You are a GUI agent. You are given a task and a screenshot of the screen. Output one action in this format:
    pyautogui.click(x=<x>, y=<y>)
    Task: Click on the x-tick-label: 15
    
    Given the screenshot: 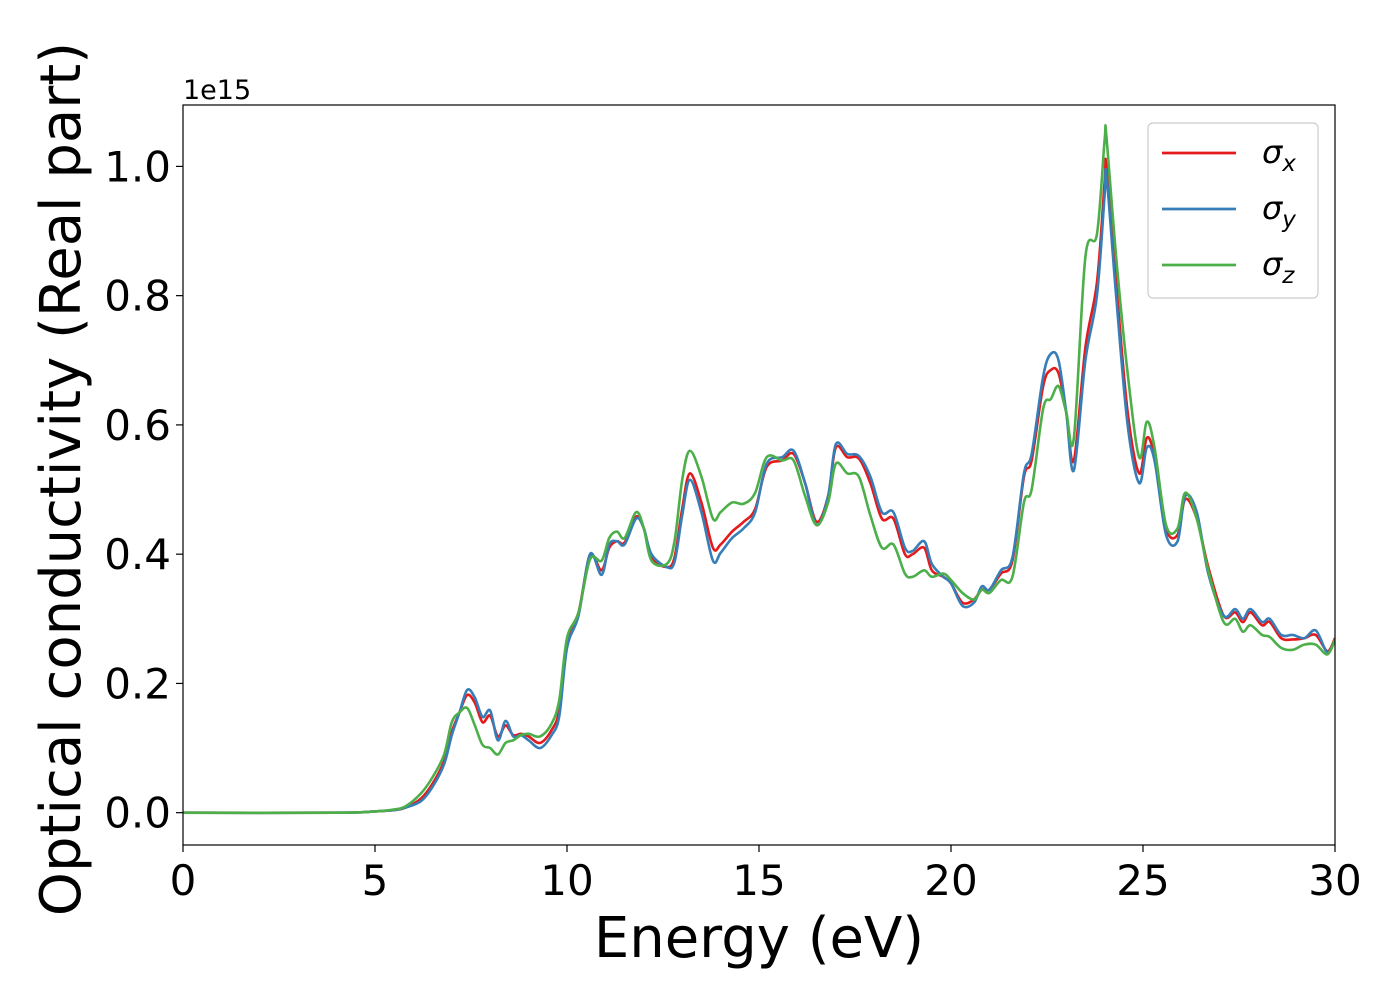 What is the action you would take?
    pyautogui.click(x=758, y=880)
    